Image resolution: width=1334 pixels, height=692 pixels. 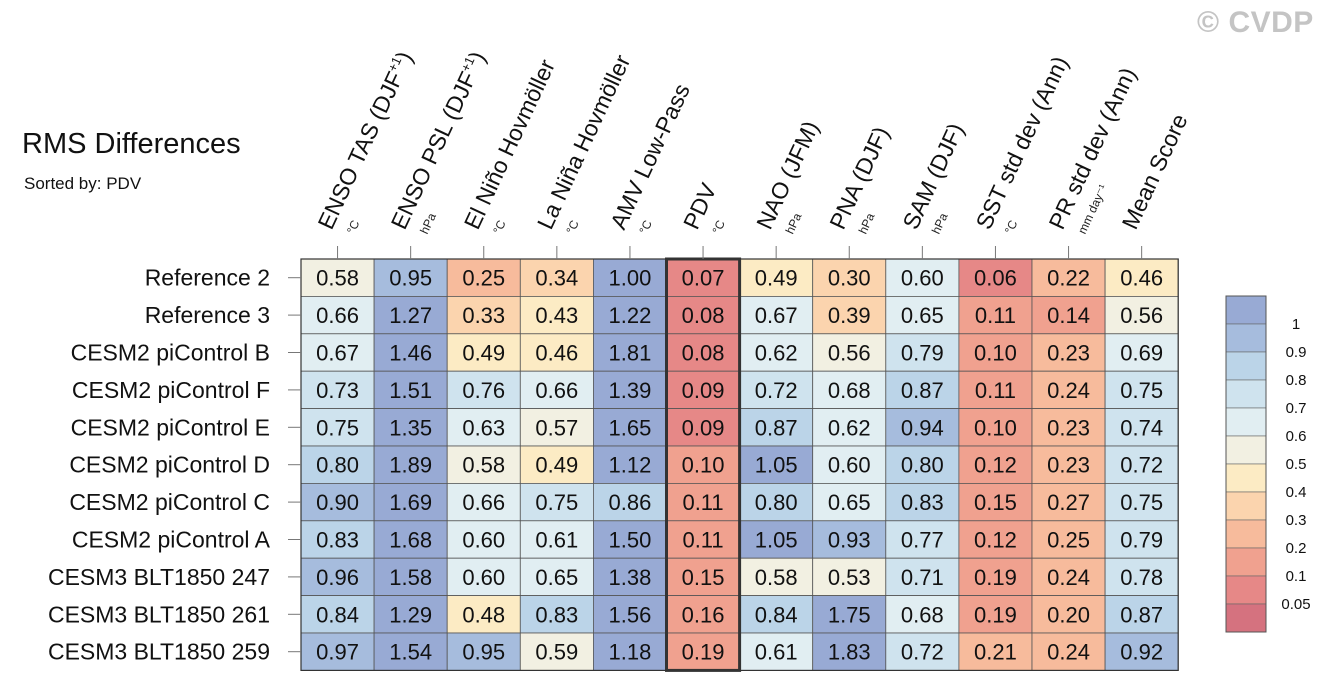 What do you see at coordinates (337, 577) in the screenshot?
I see `cell-value: 0.96` at bounding box center [337, 577].